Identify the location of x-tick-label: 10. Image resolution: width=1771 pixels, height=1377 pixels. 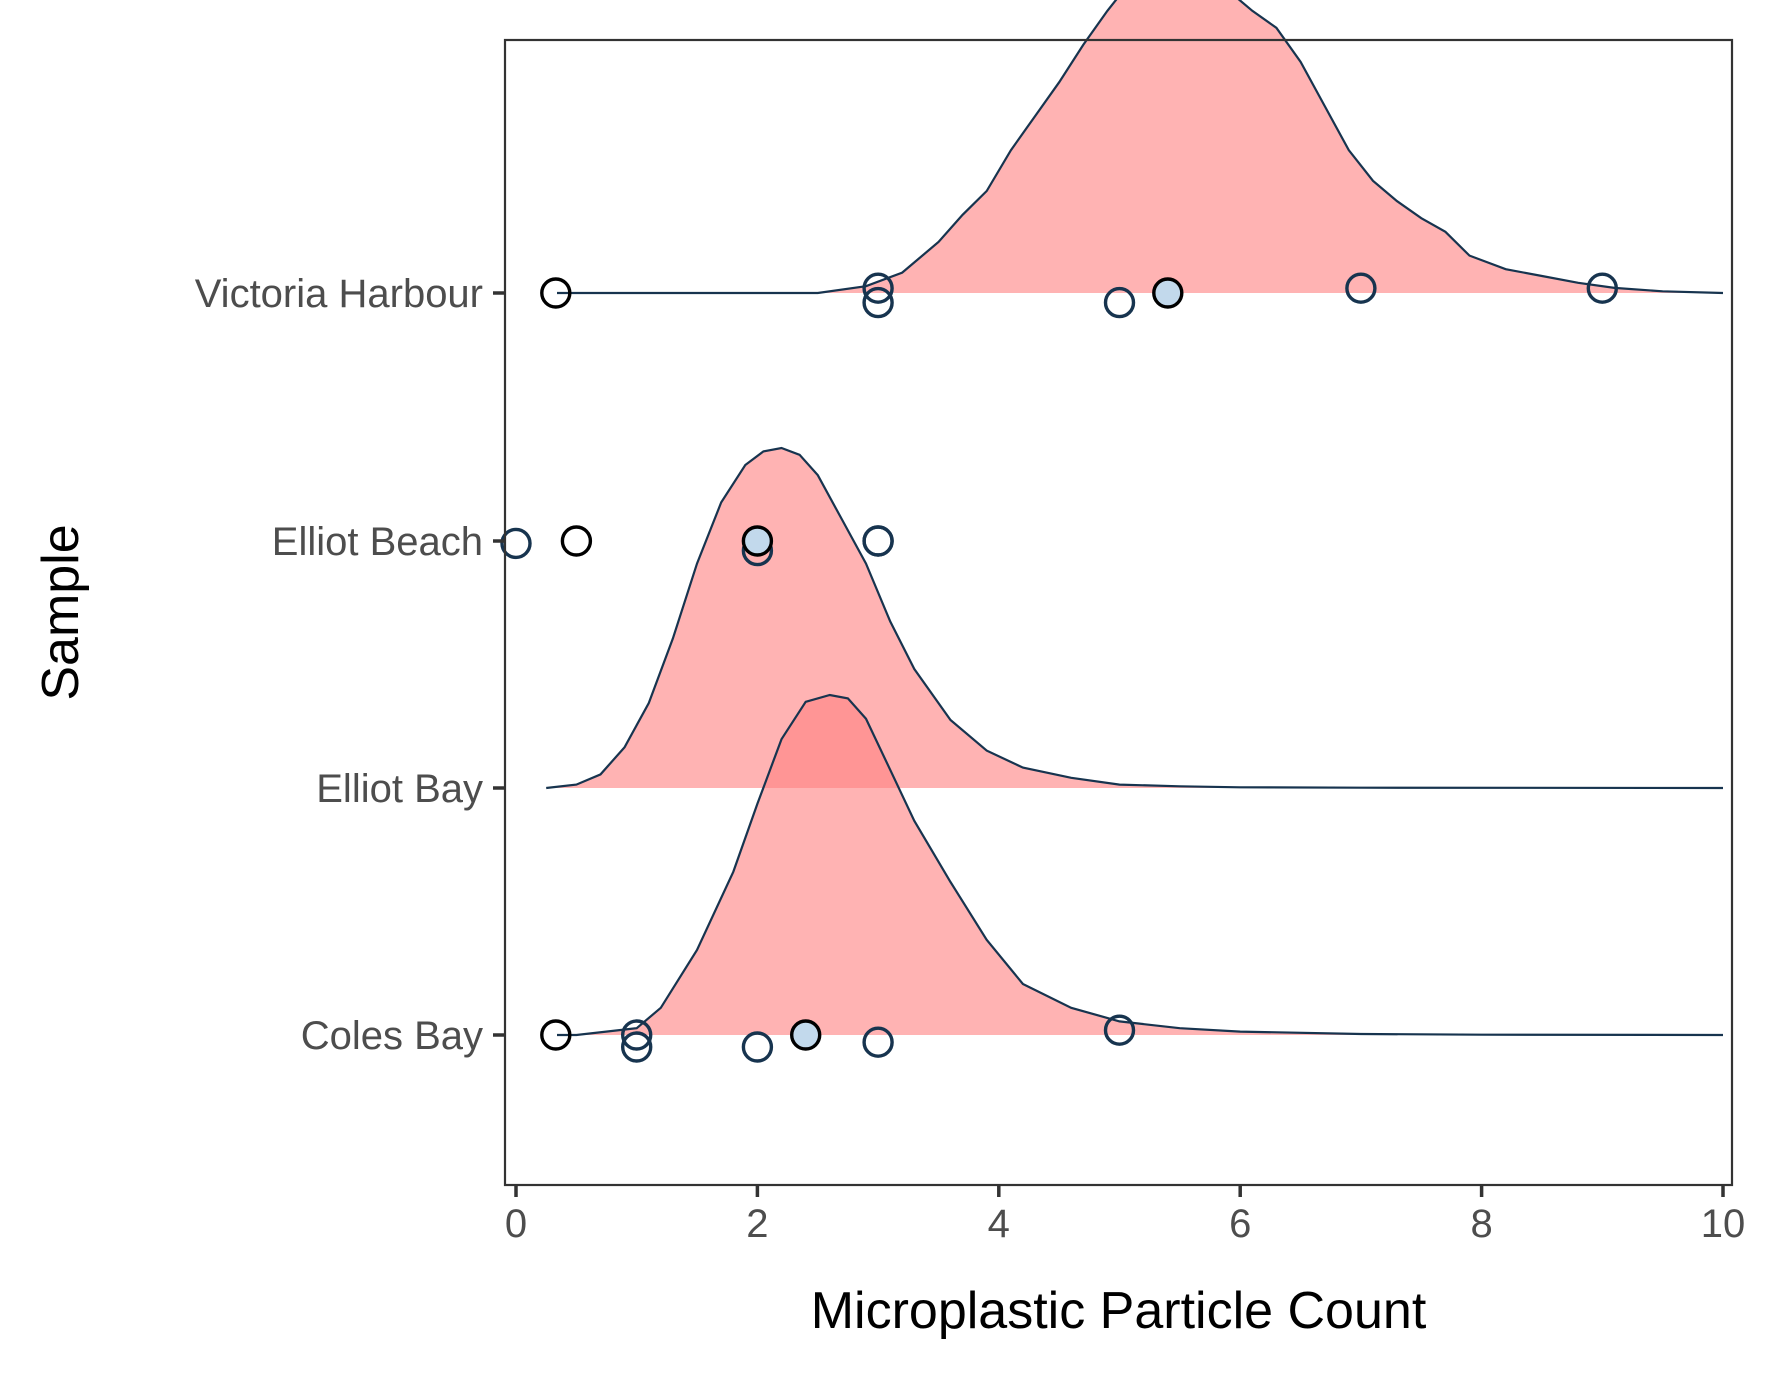
(1723, 1224).